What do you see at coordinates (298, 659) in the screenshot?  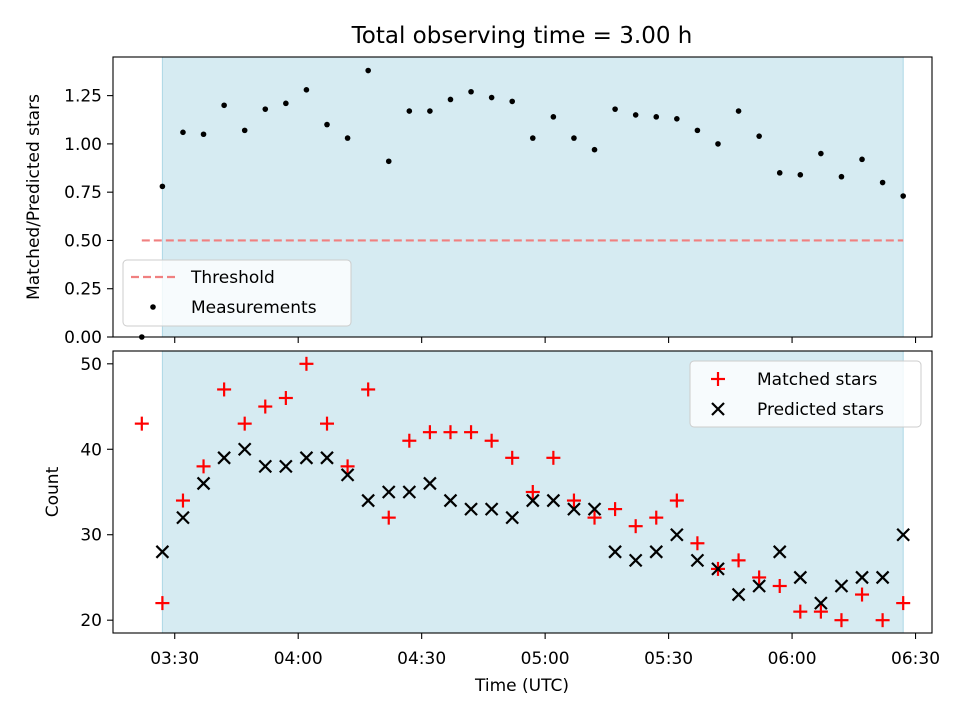 I see `bottom-x-tick-label: 04:00` at bounding box center [298, 659].